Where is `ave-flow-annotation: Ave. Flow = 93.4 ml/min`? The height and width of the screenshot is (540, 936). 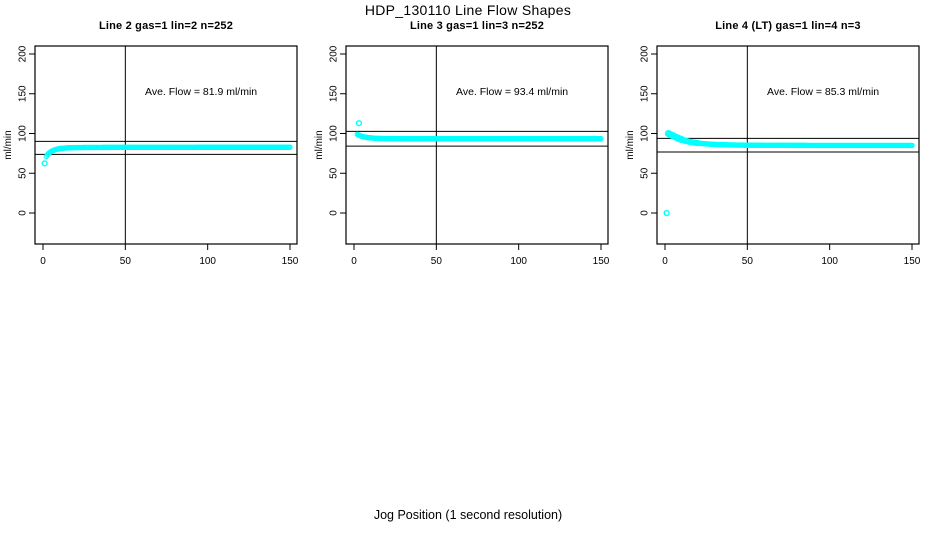 ave-flow-annotation: Ave. Flow = 93.4 ml/min is located at coordinates (512, 92).